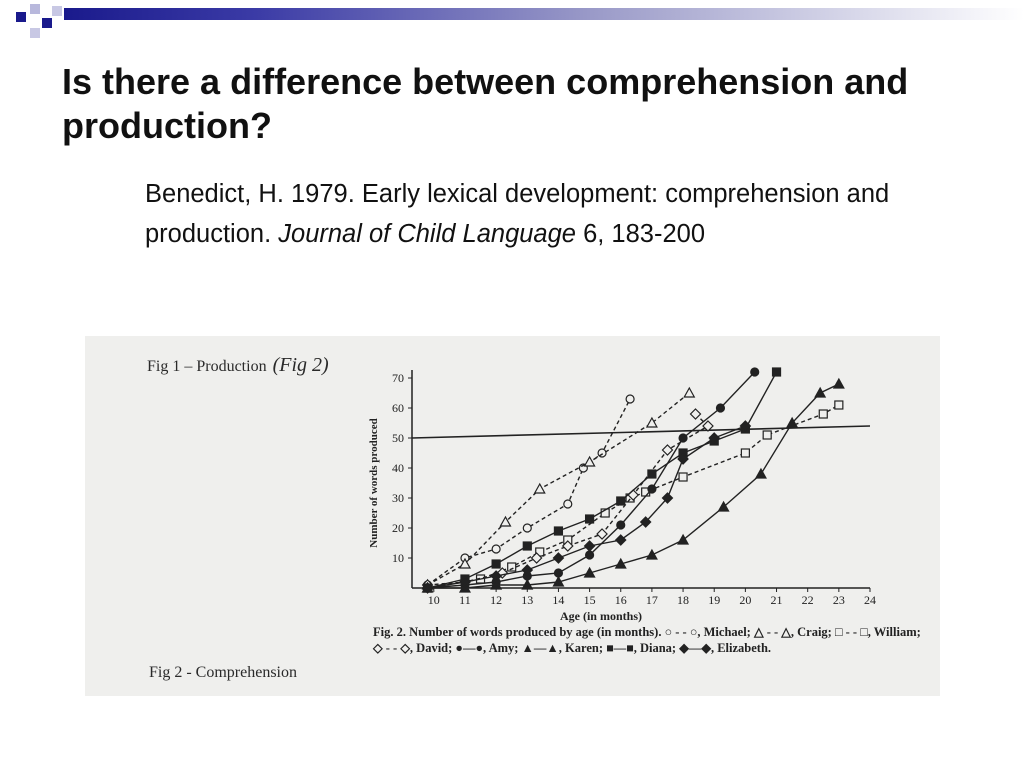 Image resolution: width=1024 pixels, height=768 pixels. What do you see at coordinates (434, 600) in the screenshot?
I see `x-tick-label: 10` at bounding box center [434, 600].